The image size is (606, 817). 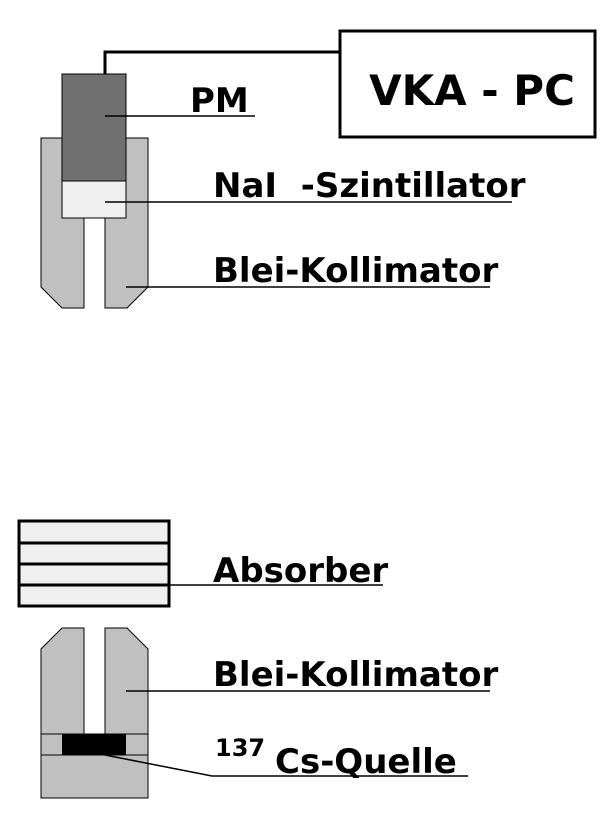 I want to click on cs-source, so click(x=94, y=744).